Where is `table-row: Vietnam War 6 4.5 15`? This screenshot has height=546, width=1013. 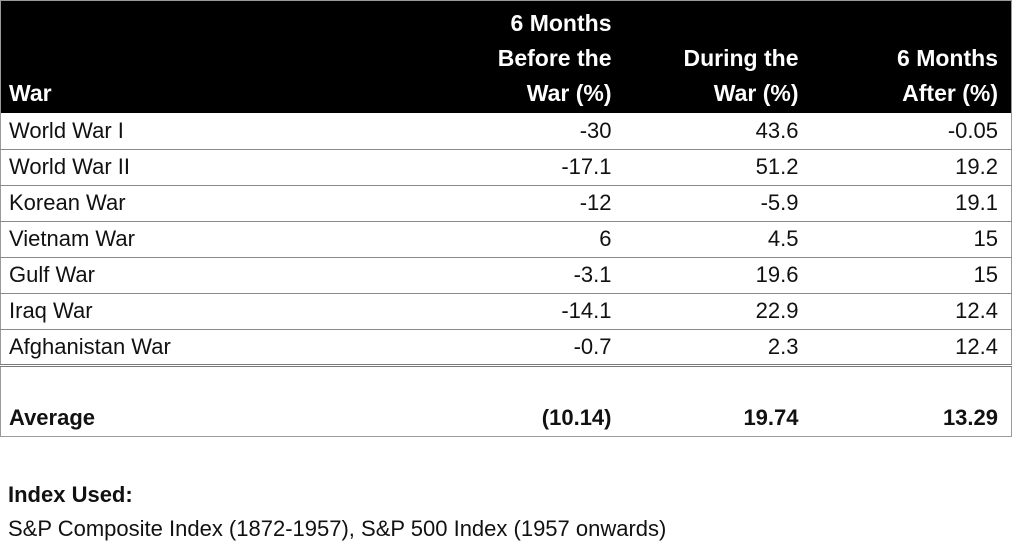
table-row: Vietnam War 6 4.5 15 is located at coordinates (506, 239).